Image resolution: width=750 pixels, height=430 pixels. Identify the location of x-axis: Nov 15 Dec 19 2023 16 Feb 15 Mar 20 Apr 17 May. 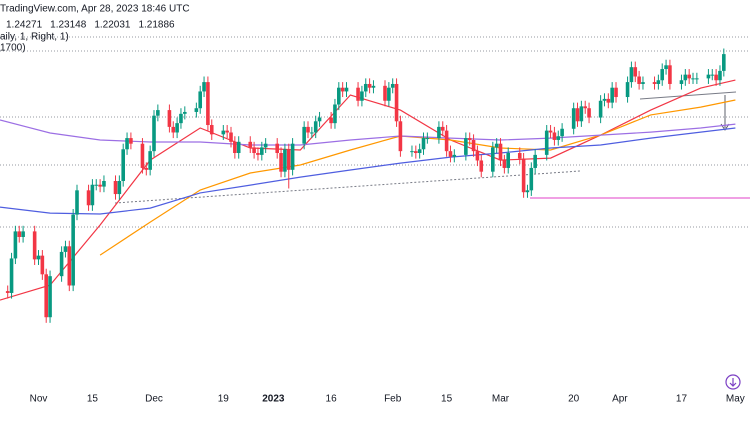
(387, 399).